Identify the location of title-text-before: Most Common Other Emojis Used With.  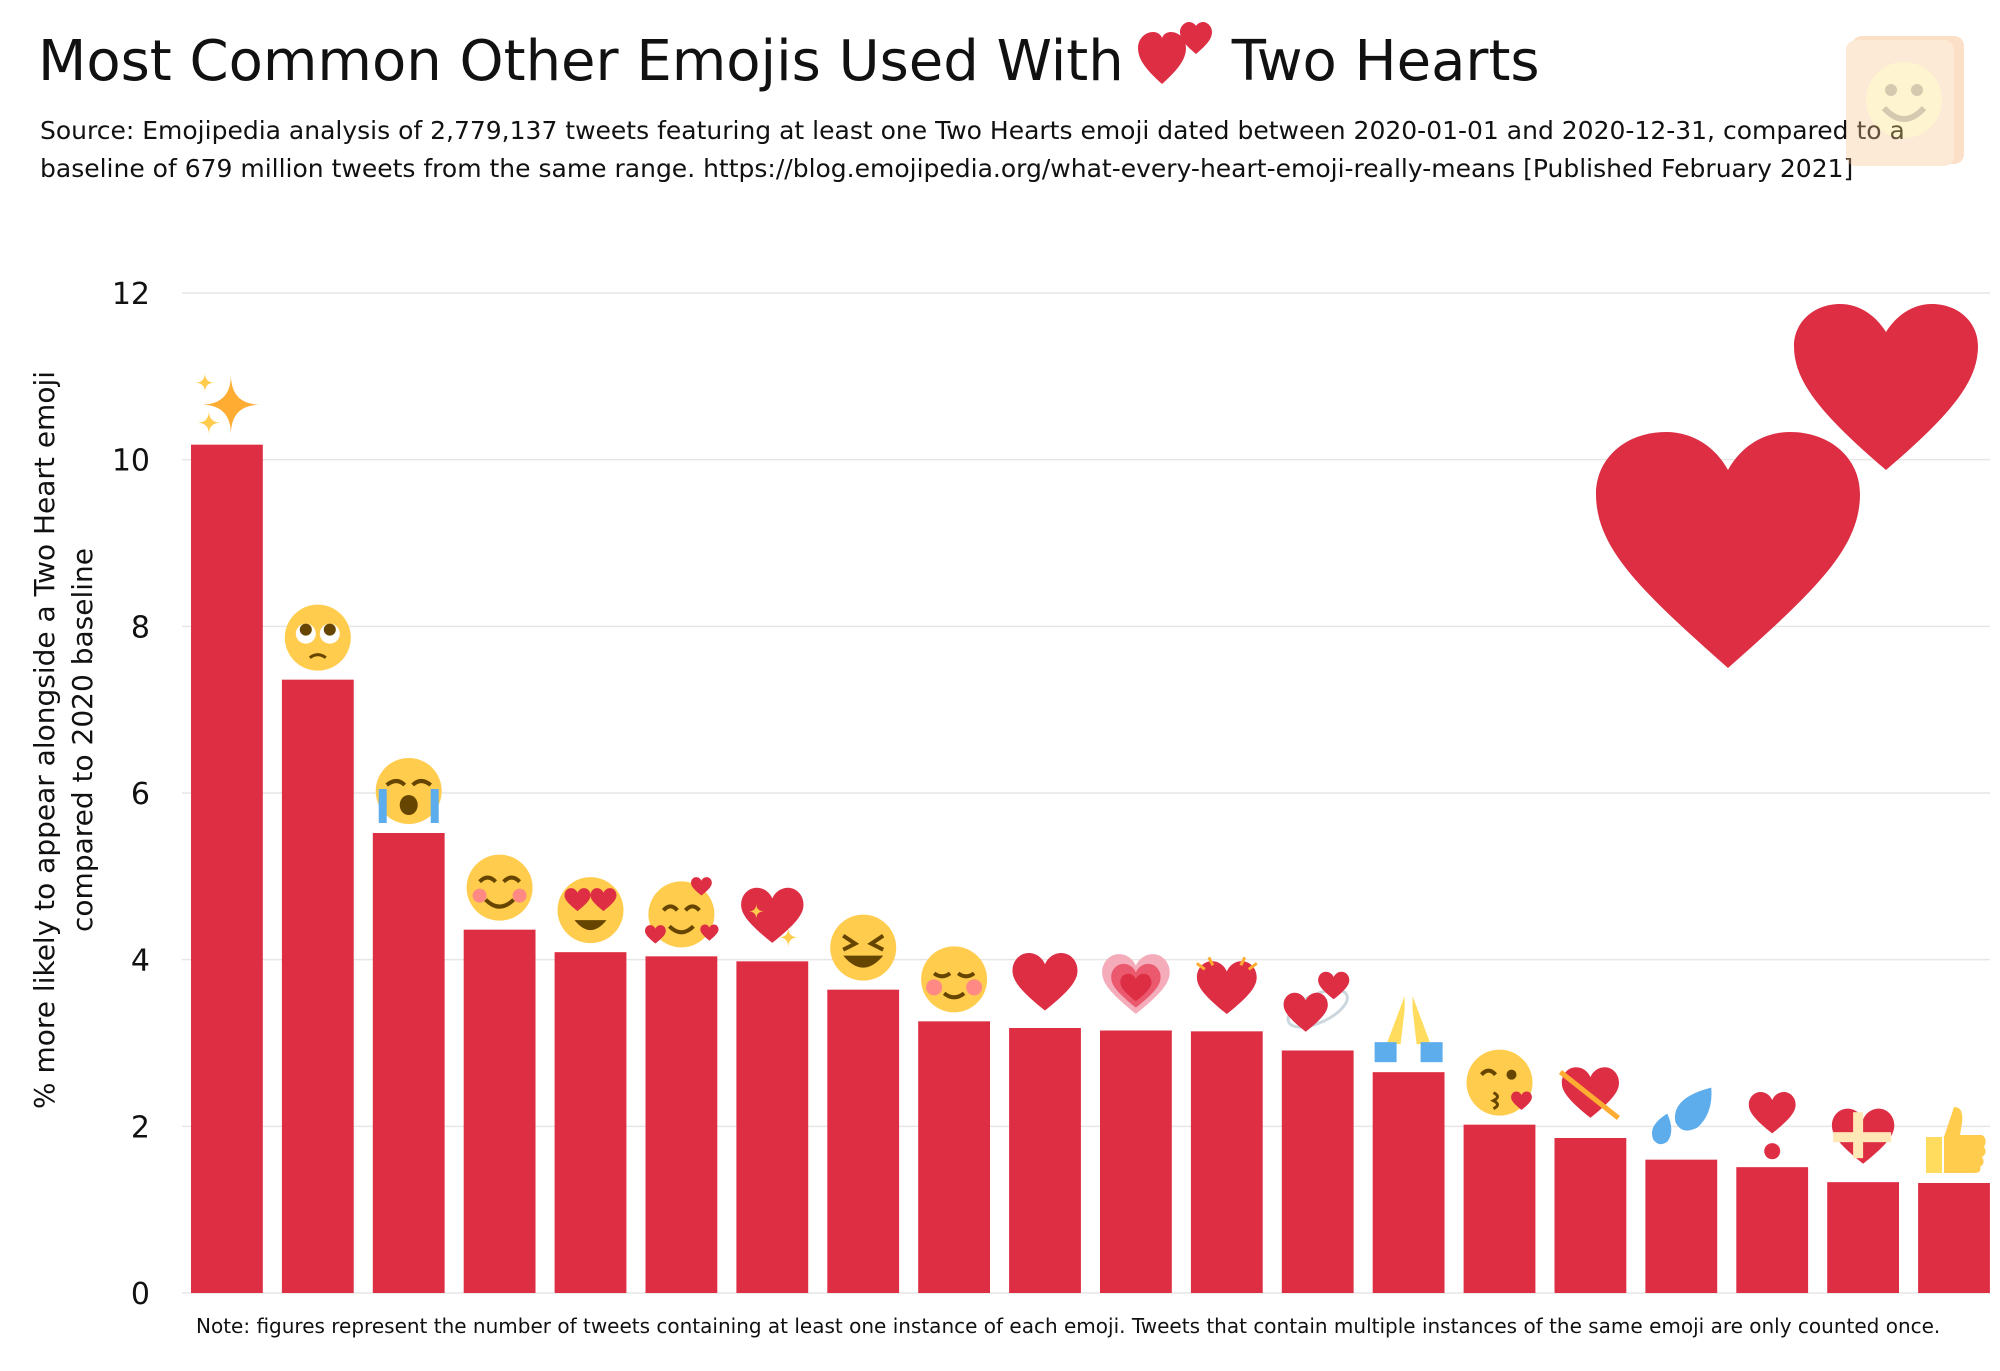
(581, 61).